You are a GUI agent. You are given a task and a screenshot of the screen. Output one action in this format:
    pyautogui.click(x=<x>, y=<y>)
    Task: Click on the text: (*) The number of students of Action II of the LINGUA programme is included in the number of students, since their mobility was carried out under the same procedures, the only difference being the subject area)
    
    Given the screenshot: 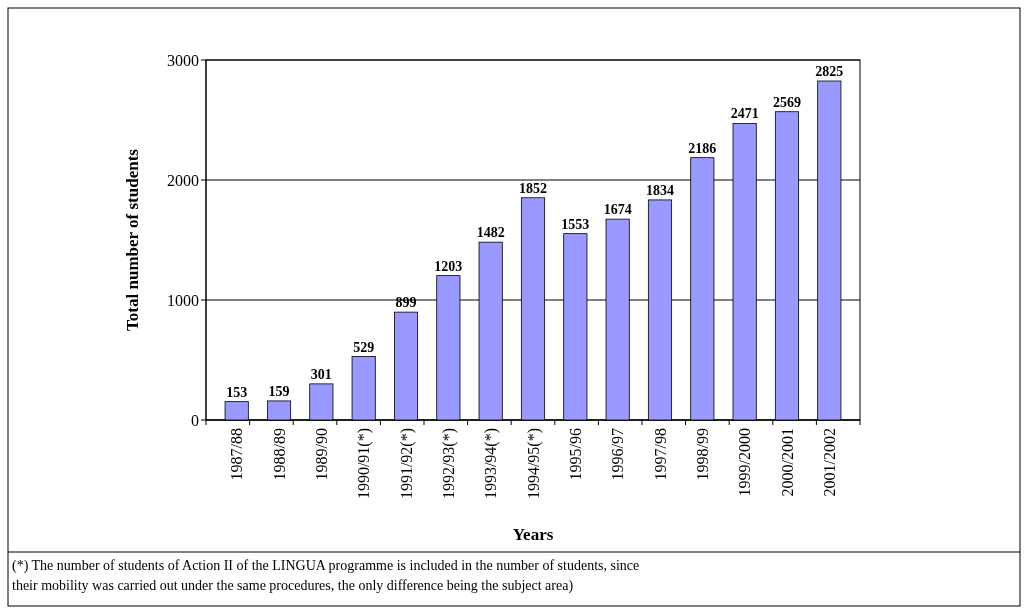 What is the action you would take?
    pyautogui.click(x=326, y=576)
    